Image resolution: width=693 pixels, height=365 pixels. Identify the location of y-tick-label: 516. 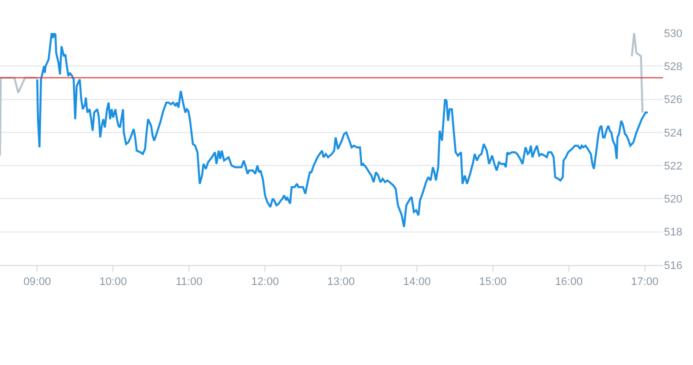
(673, 266).